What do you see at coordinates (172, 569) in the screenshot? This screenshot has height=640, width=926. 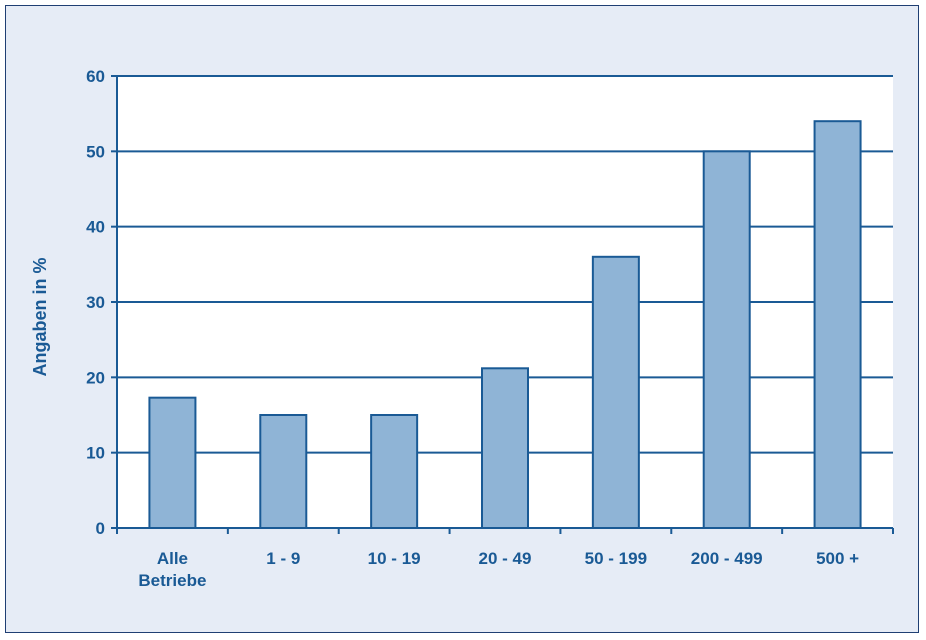 I see `x-tick-label: Alle Betriebe` at bounding box center [172, 569].